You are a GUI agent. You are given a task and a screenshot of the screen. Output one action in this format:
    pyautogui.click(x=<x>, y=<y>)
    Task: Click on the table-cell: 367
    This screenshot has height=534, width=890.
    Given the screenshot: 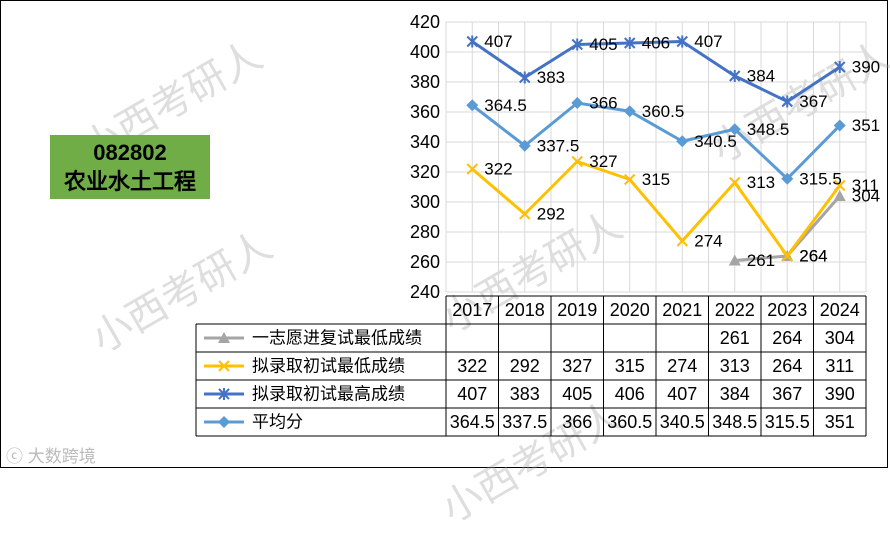 What is the action you would take?
    pyautogui.click(x=787, y=394)
    